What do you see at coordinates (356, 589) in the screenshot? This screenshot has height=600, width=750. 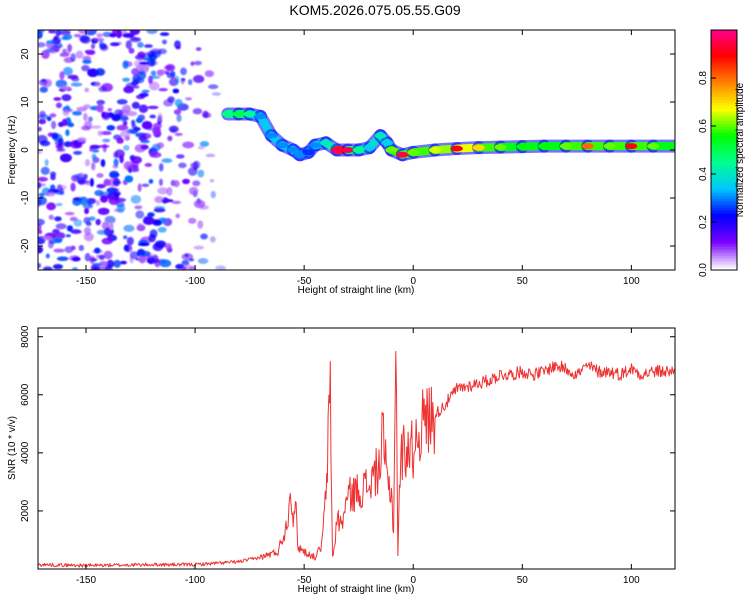 I see `snr-x-label: Height of straight line (km)` at bounding box center [356, 589].